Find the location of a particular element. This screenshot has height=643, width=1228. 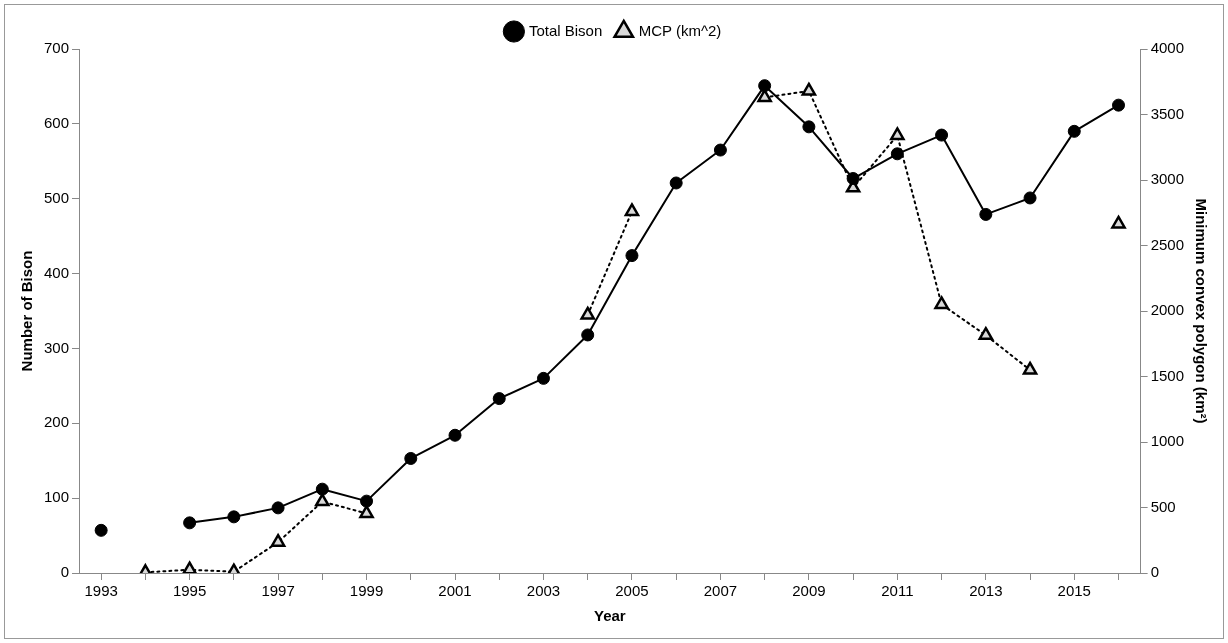

y-tick-label: 600 is located at coordinates (57, 122).